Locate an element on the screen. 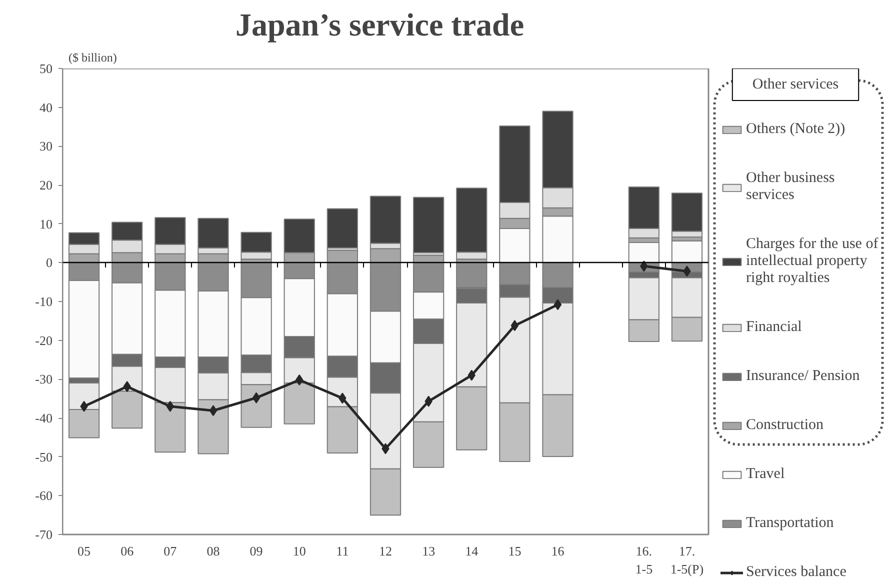 This screenshot has height=583, width=885. y-tick-label: 30 is located at coordinates (46, 146).